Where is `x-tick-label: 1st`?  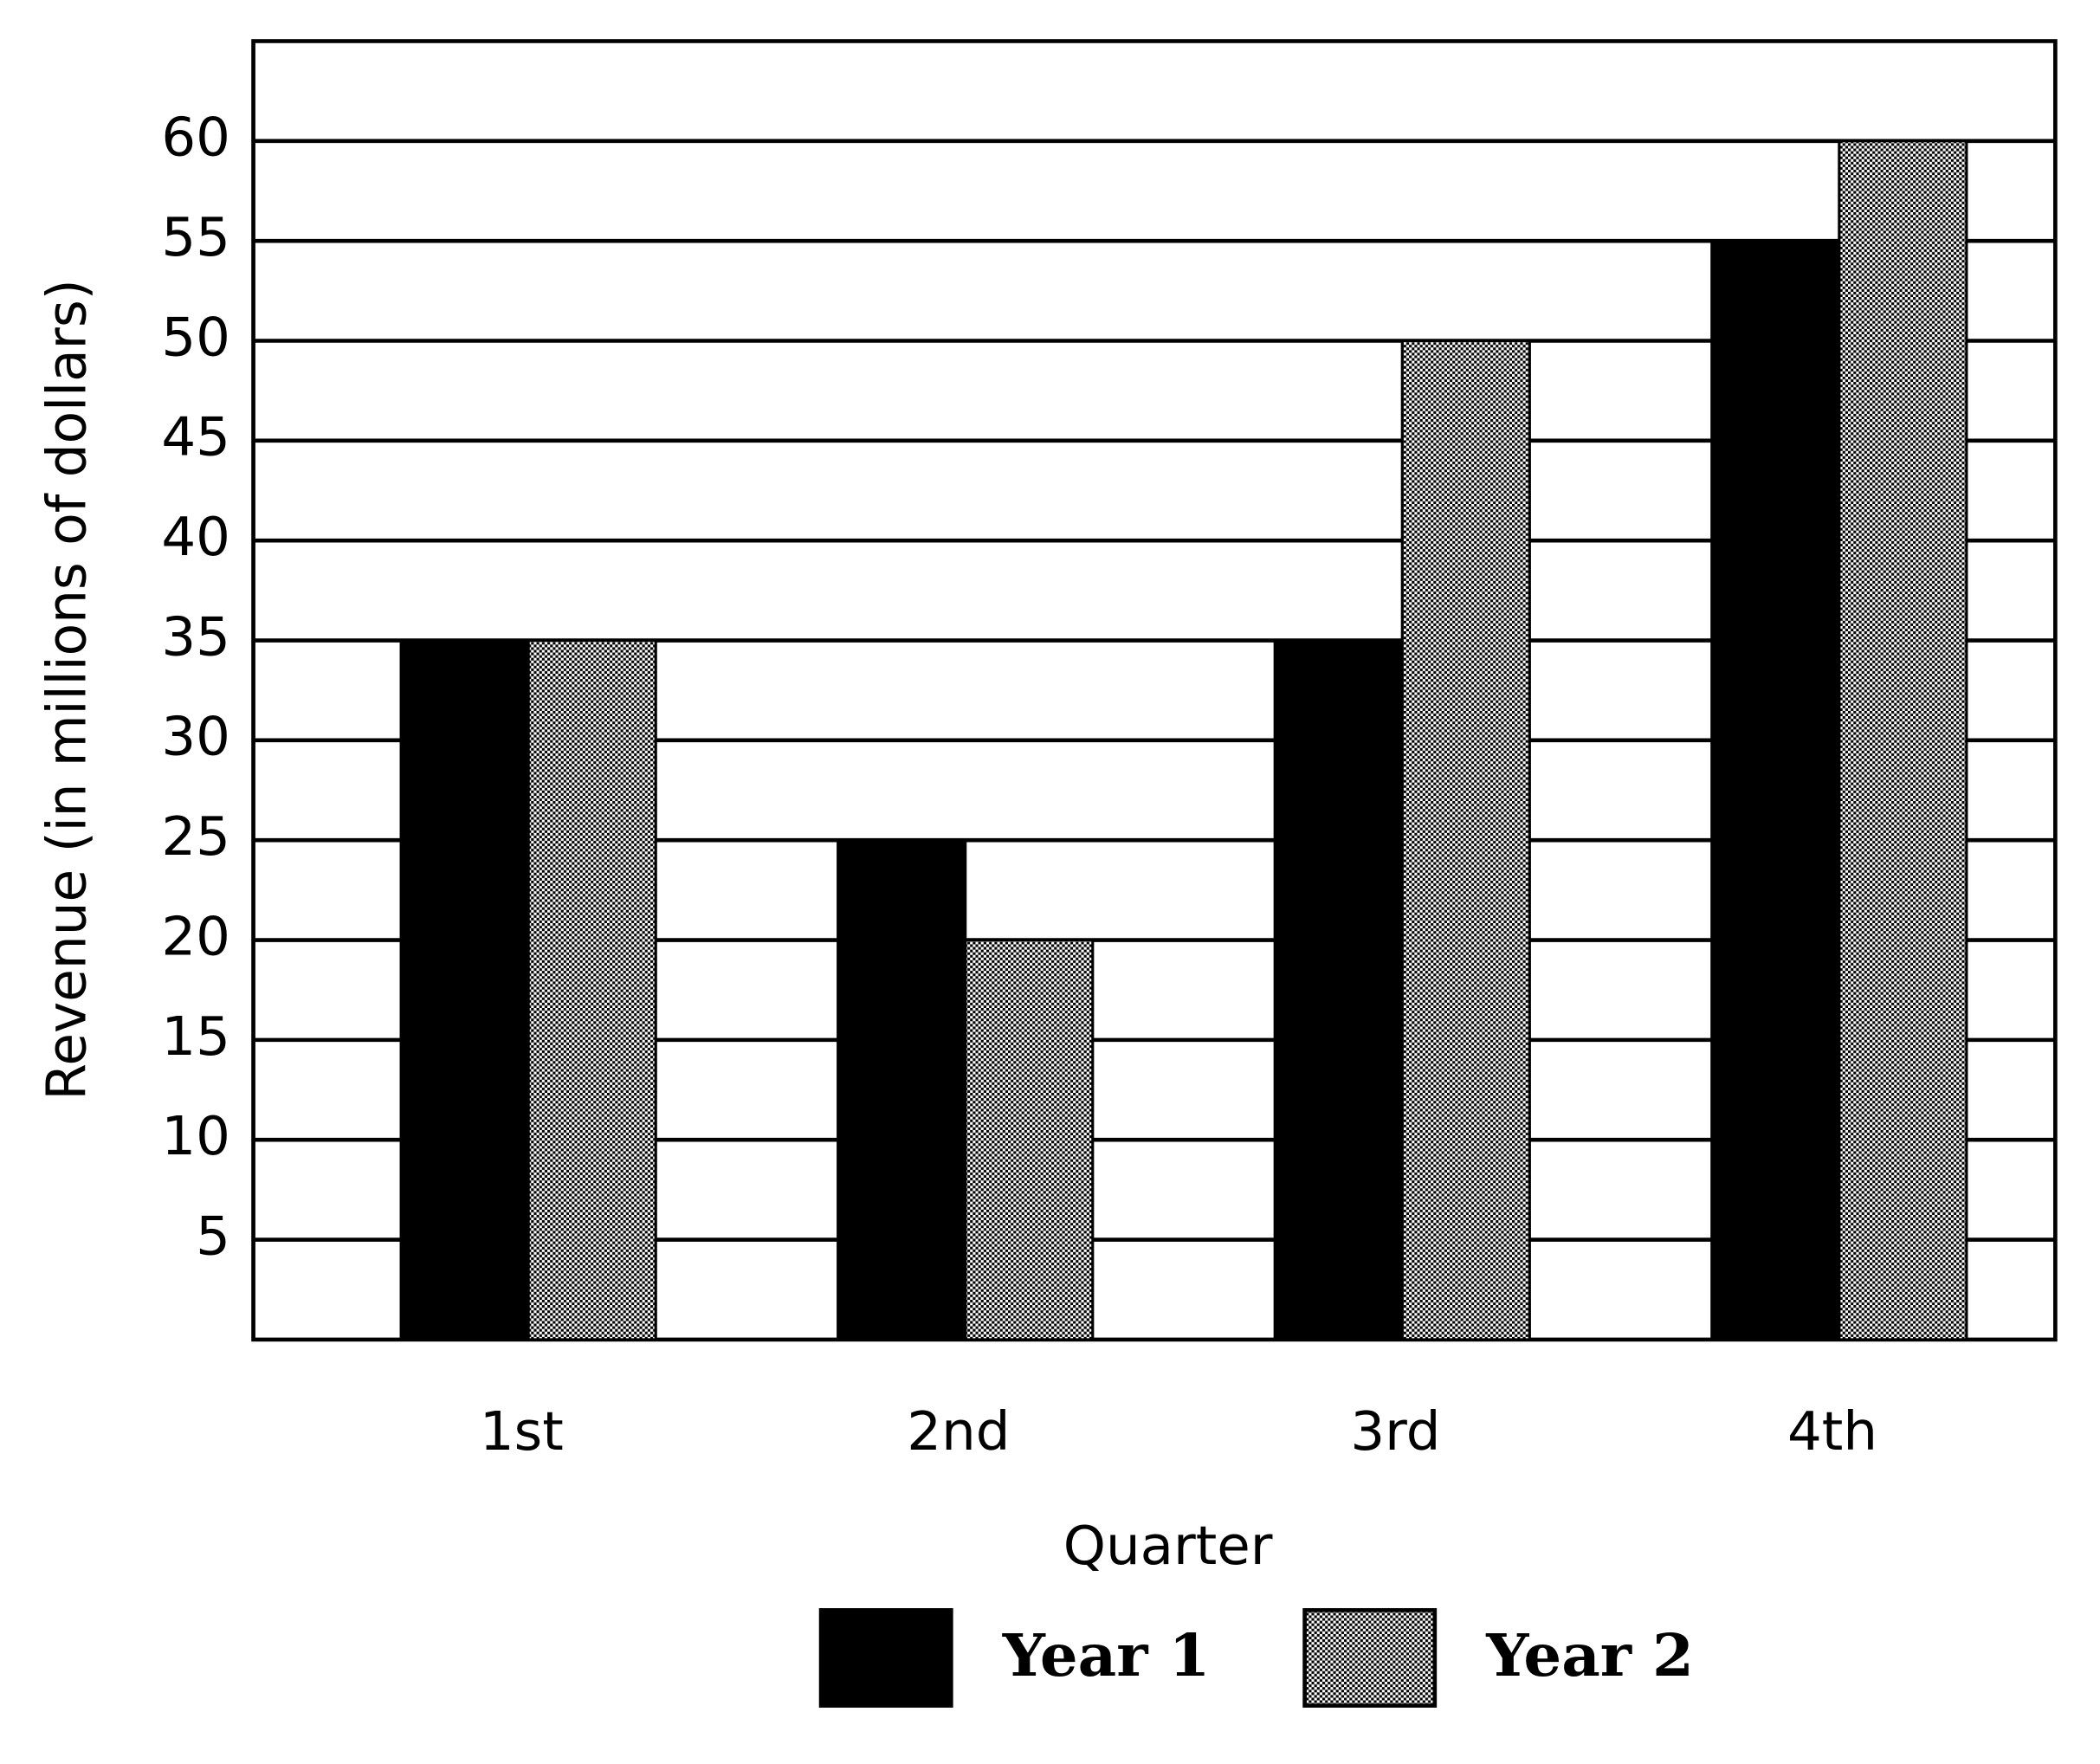 x-tick-label: 1st is located at coordinates (522, 1432).